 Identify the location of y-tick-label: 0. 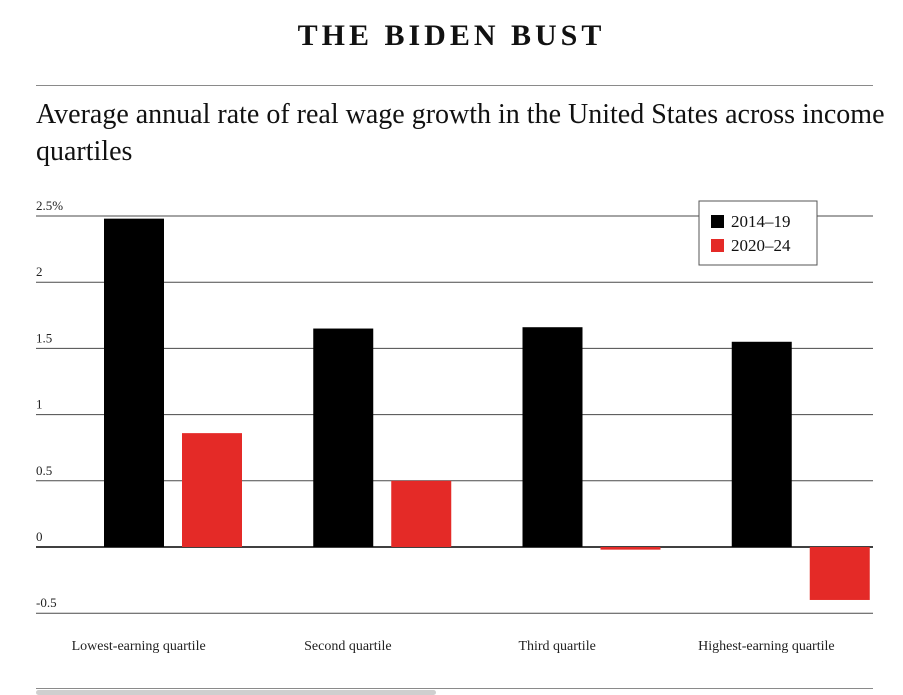
(39, 536).